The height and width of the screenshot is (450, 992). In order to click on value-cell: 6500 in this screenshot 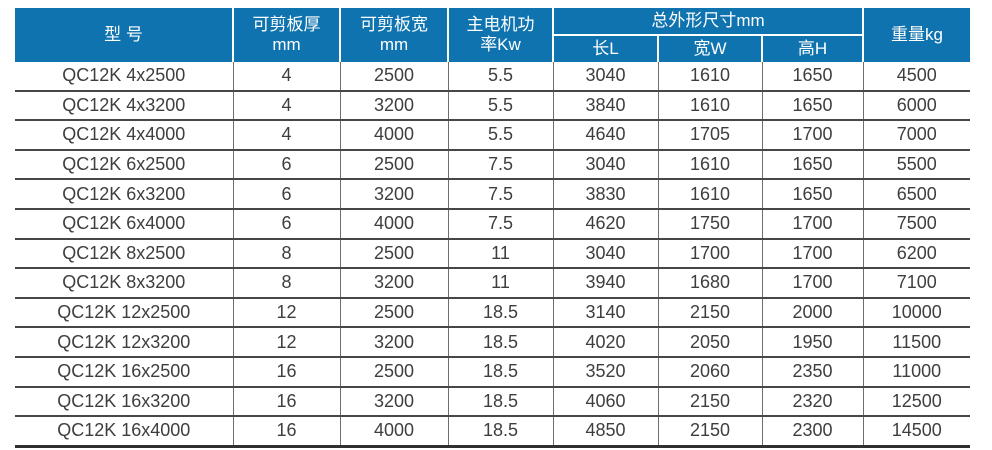, I will do `click(916, 194)`.